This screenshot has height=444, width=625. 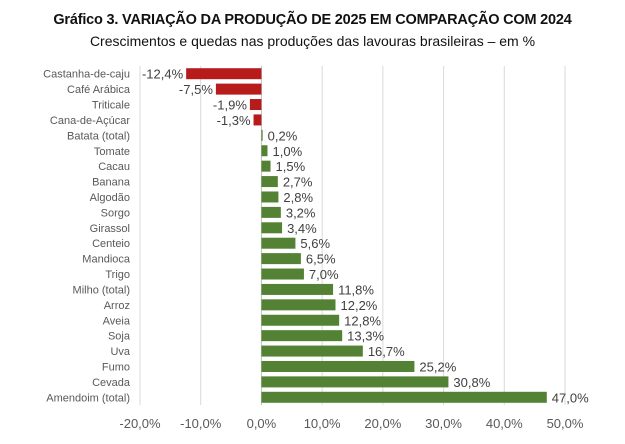 What do you see at coordinates (443, 423) in the screenshot?
I see `x-tick-label: 30,0%` at bounding box center [443, 423].